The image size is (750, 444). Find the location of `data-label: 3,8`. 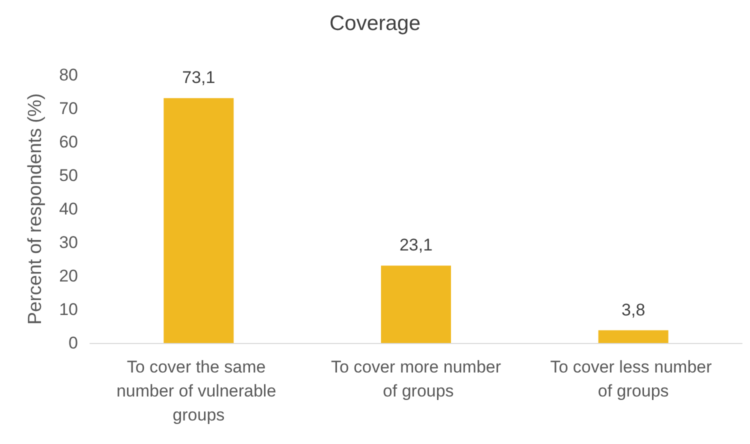

data-label: 3,8 is located at coordinates (634, 310).